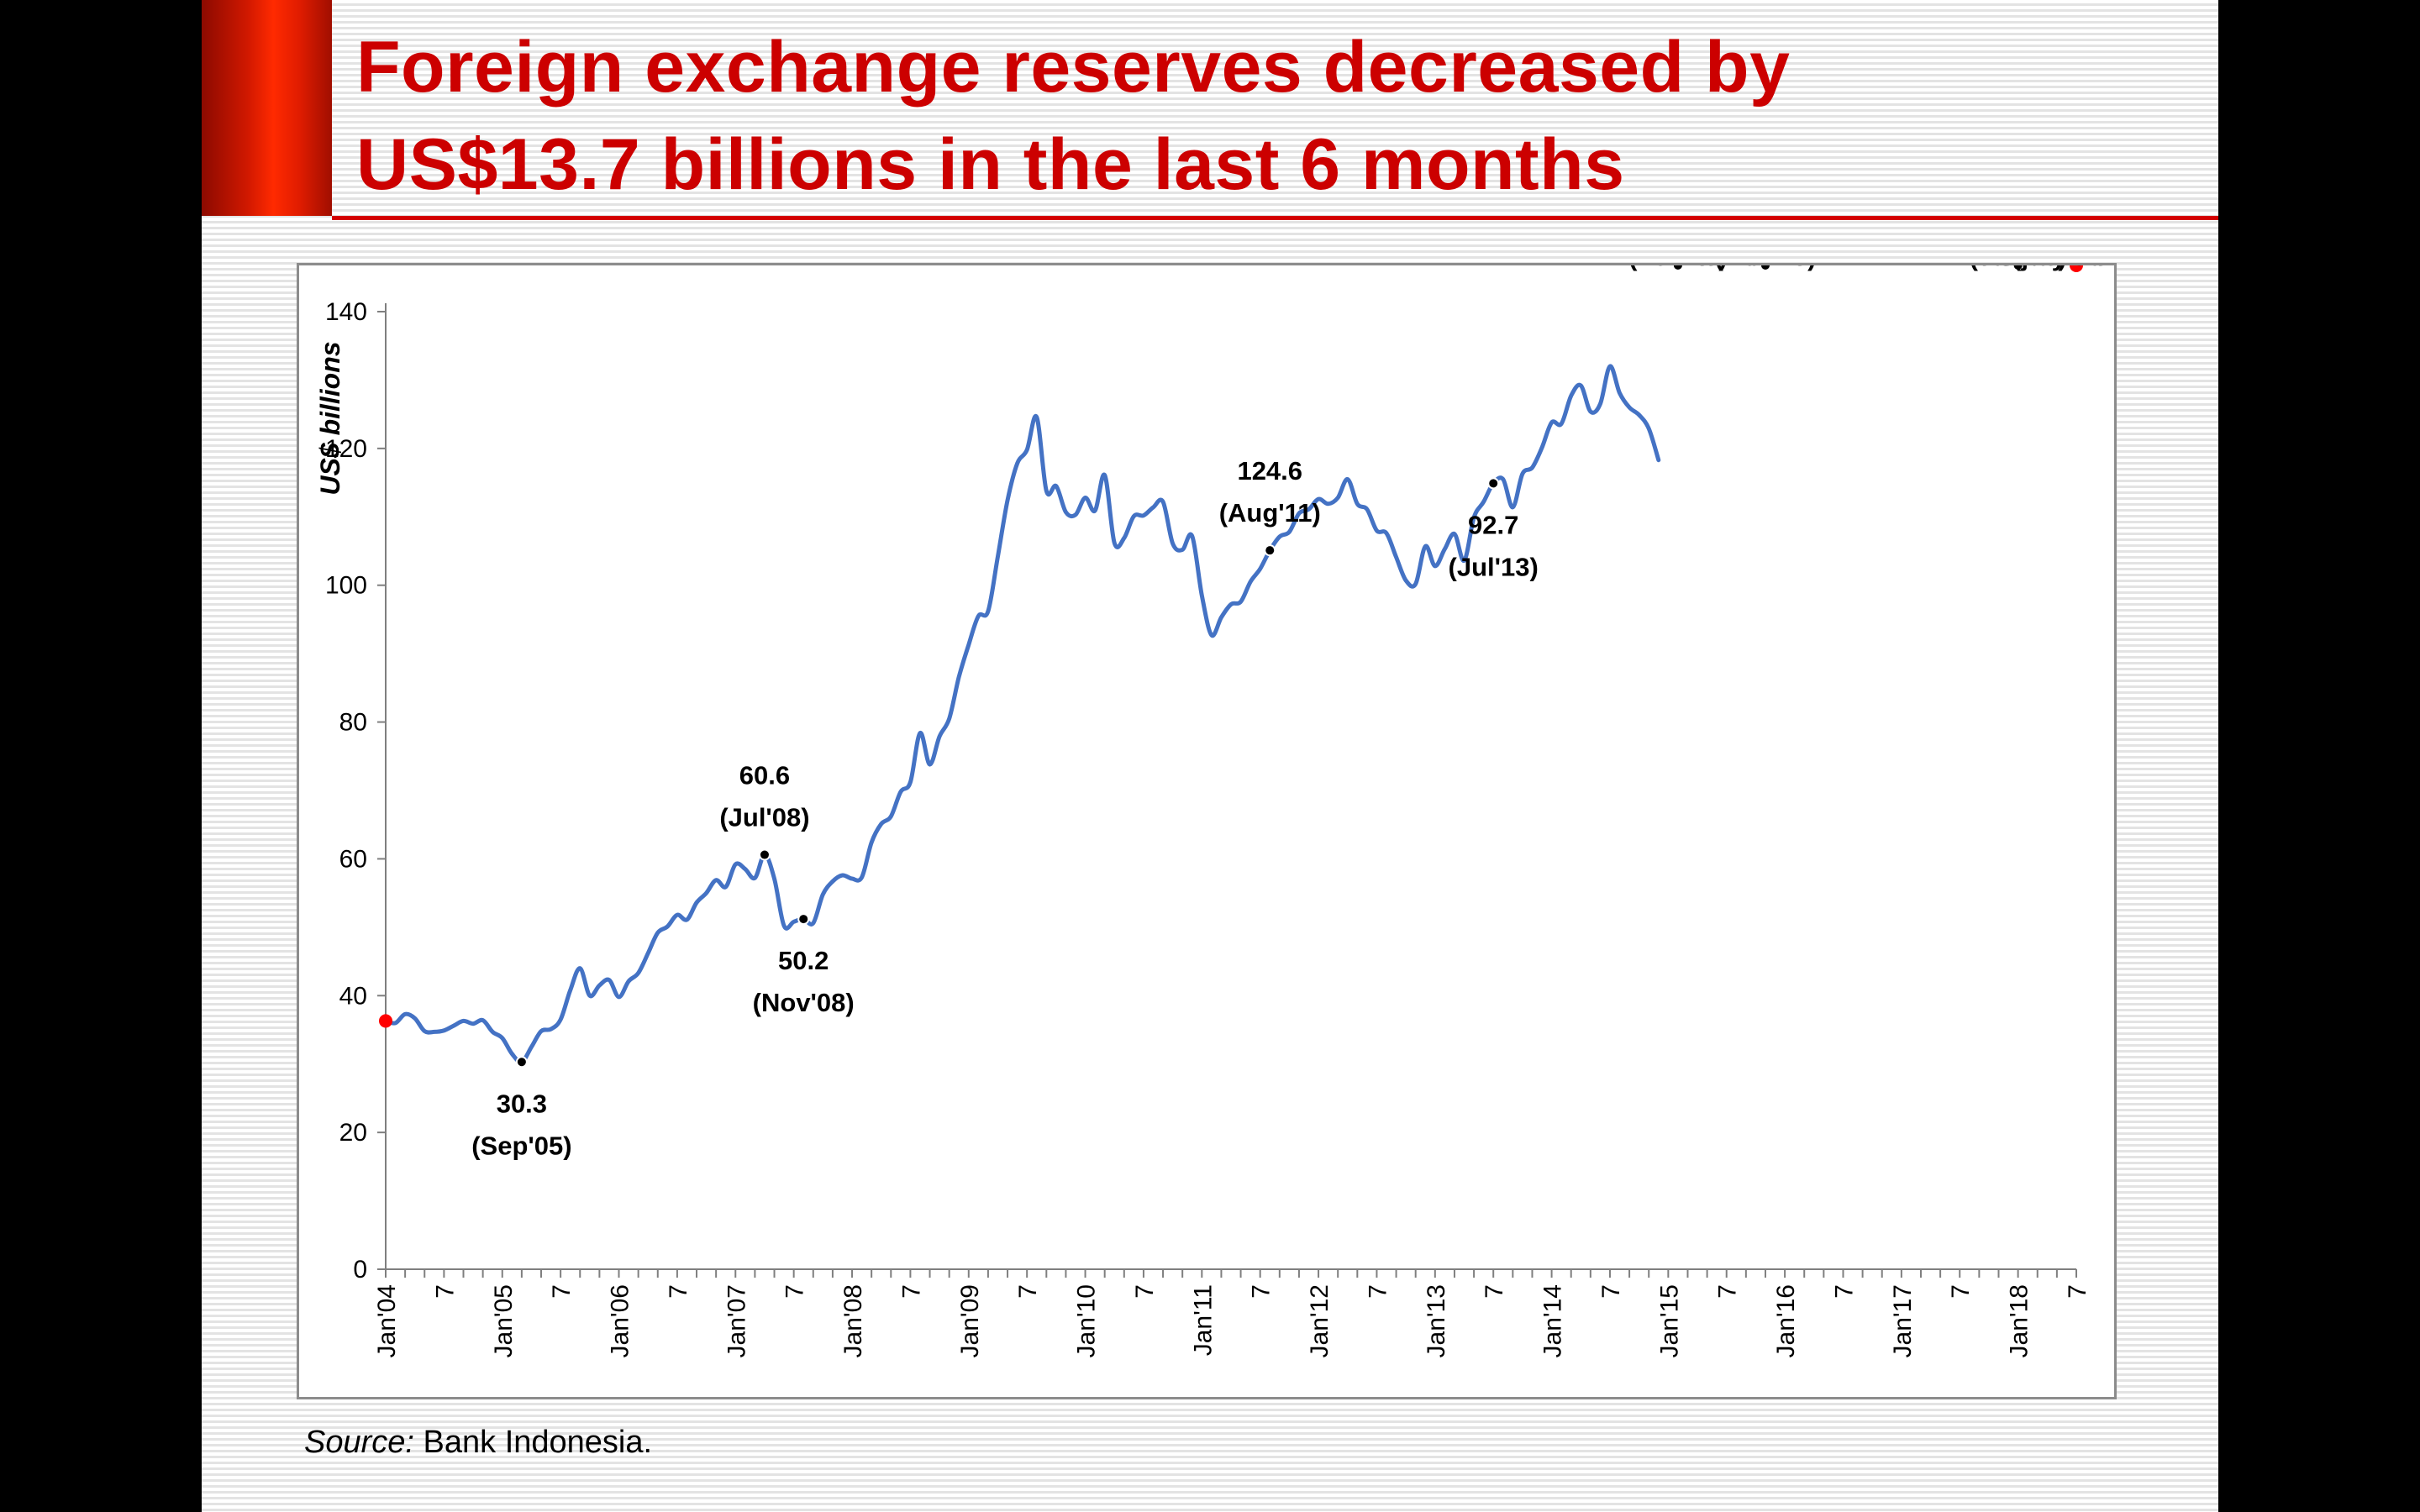 This screenshot has height=1512, width=2420. Describe the element at coordinates (346, 449) in the screenshot. I see `y-tick-label: 120` at that location.